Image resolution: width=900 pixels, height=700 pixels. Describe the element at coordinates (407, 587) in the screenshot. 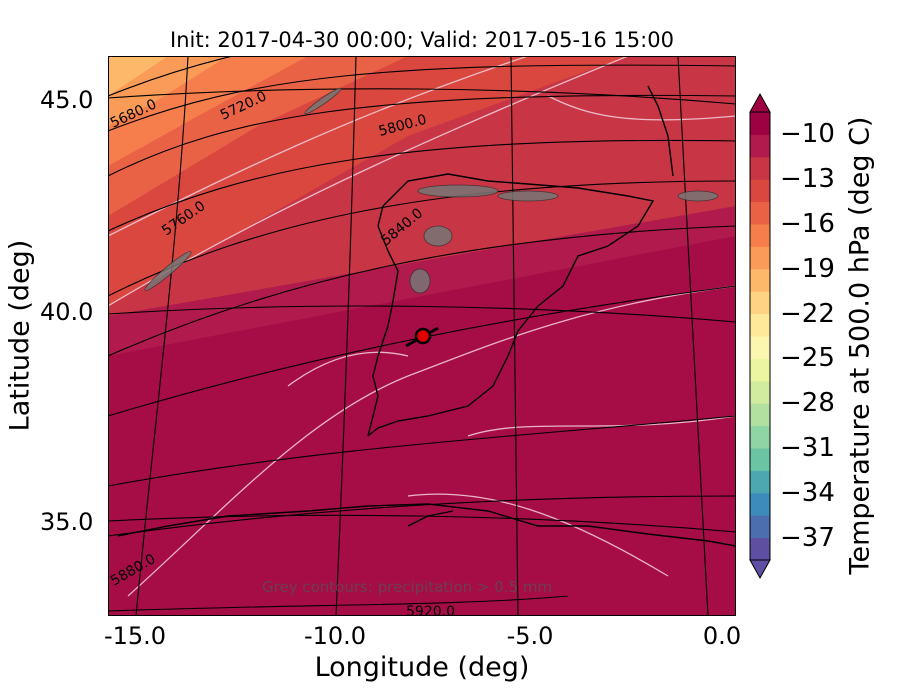

I see `precipitation-note: Grey contours: precipitation > 0.5 mm` at that location.